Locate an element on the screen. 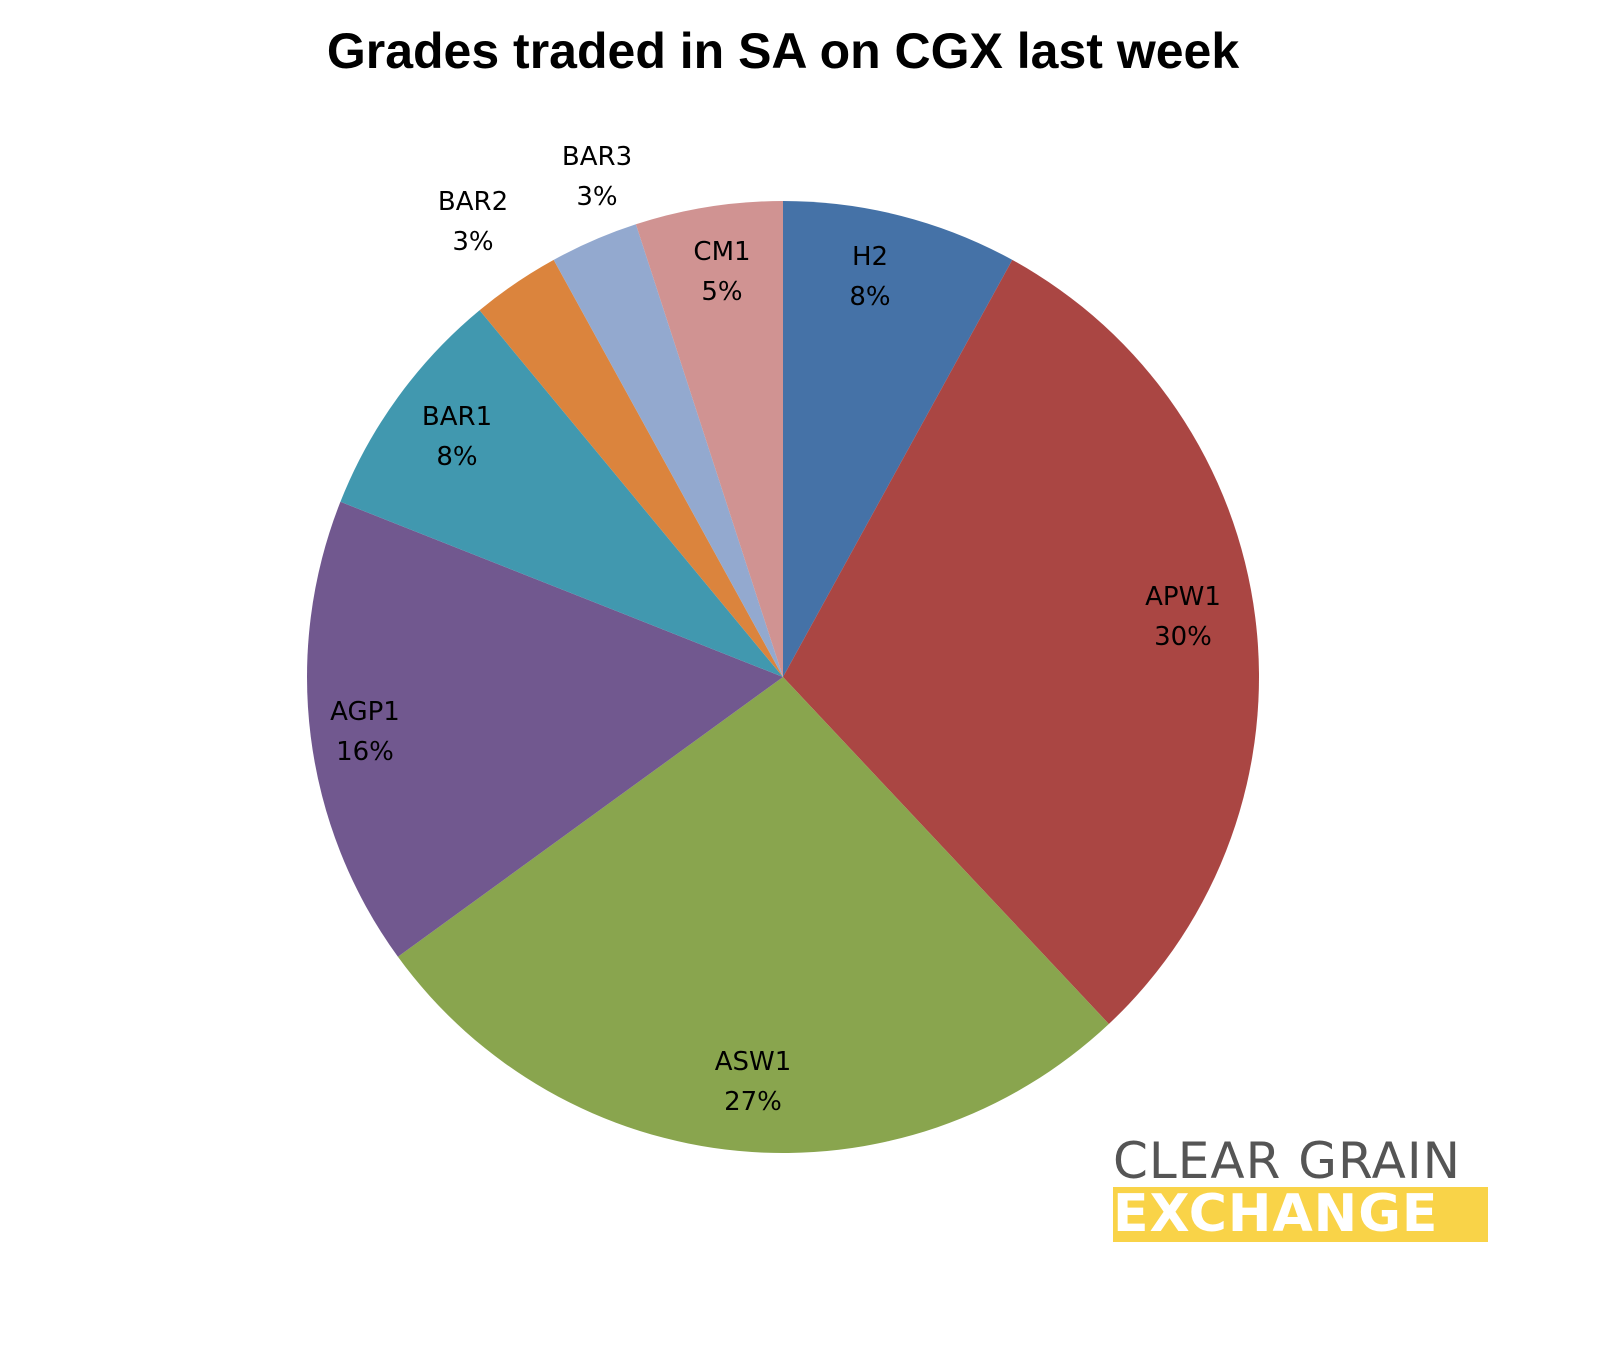 The image size is (1609, 1351). slice-label-cm1: CM1 is located at coordinates (721, 252).